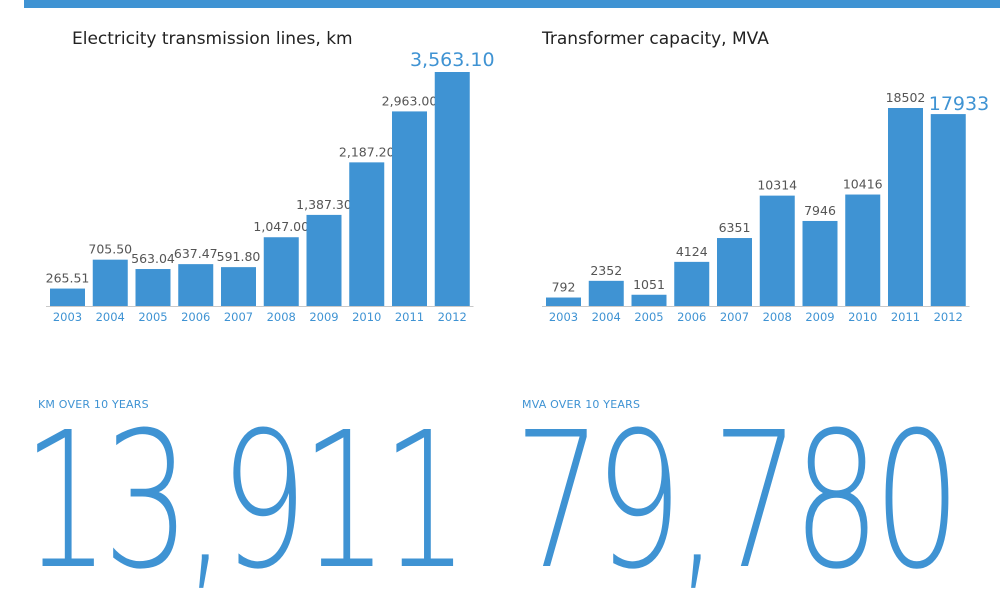 This screenshot has width=1000, height=611. I want to click on total-km-label: KM OVER 10 YEARS, so click(93, 404).